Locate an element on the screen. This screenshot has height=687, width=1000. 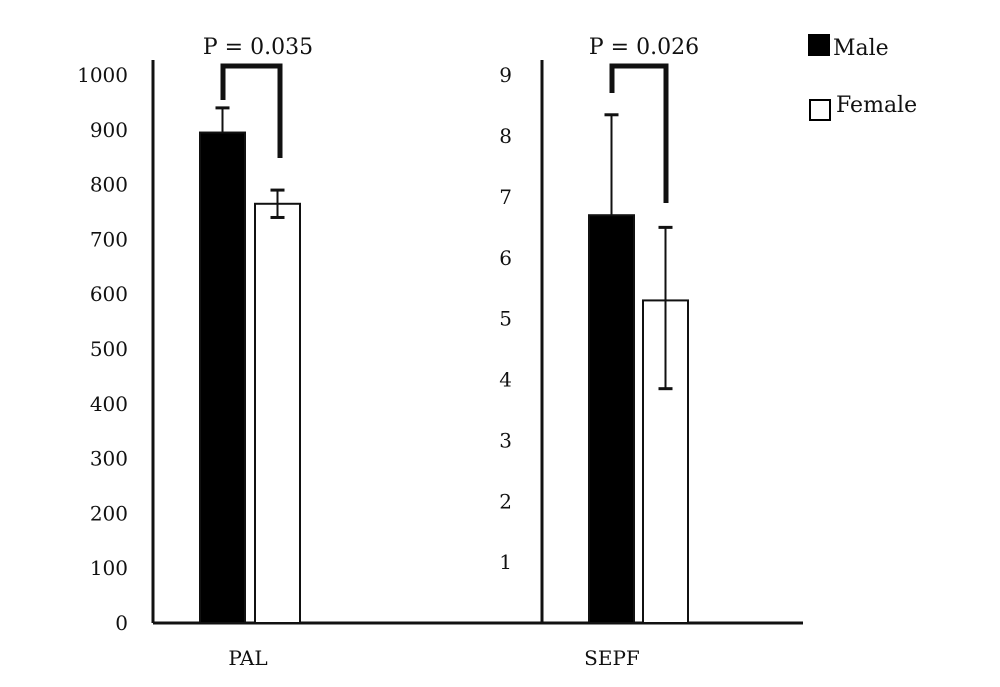
category-label-pal: PAL is located at coordinates (247, 658).